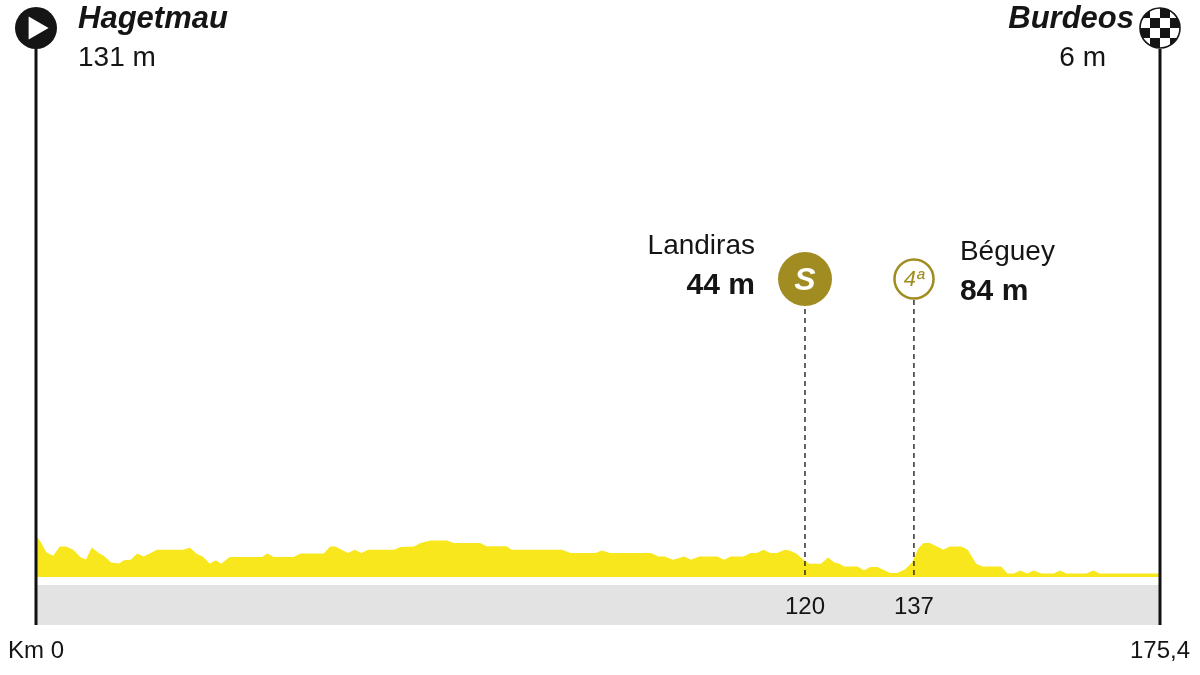 The height and width of the screenshot is (675, 1200). What do you see at coordinates (720, 283) in the screenshot?
I see `text: 44 m` at bounding box center [720, 283].